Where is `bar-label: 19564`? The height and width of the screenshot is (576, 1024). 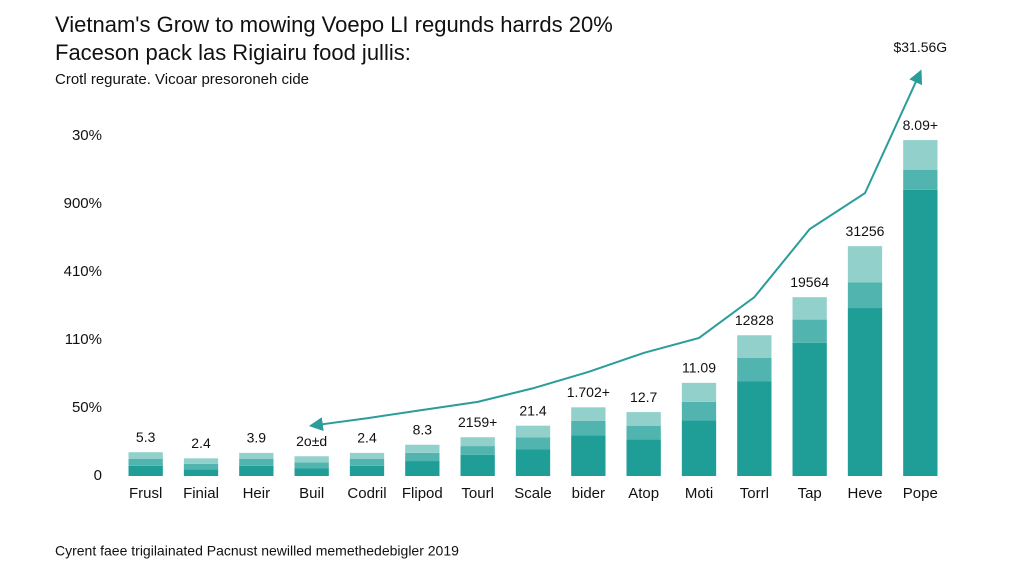
bar-label: 19564 is located at coordinates (809, 282).